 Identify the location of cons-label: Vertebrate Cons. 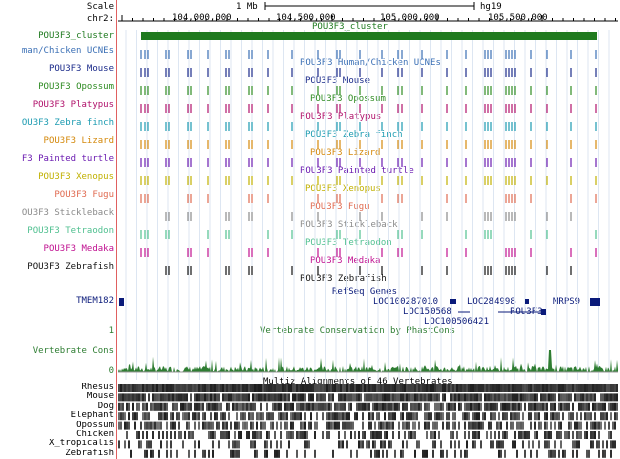
(73, 351).